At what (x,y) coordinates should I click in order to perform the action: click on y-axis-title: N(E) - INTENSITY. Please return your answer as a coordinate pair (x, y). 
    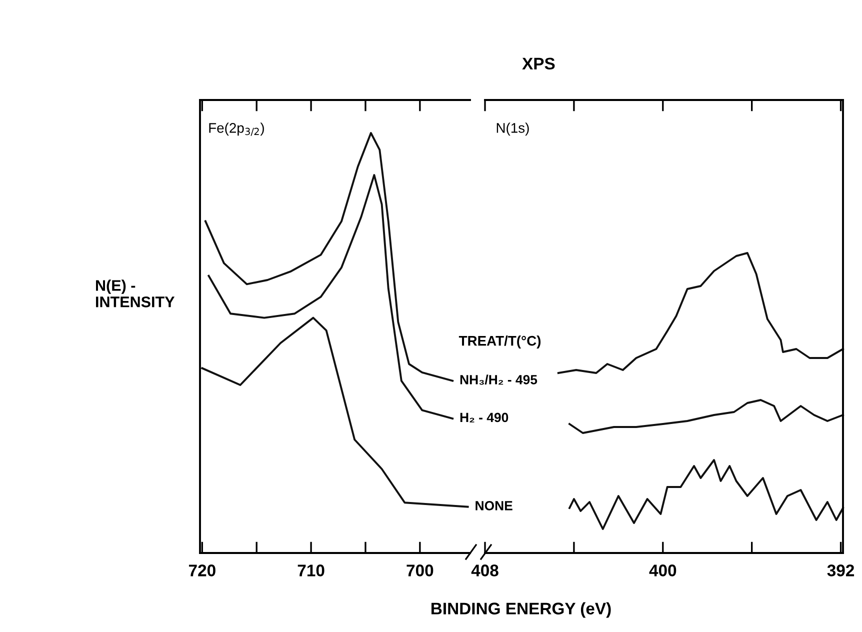
    Looking at the image, I should click on (135, 294).